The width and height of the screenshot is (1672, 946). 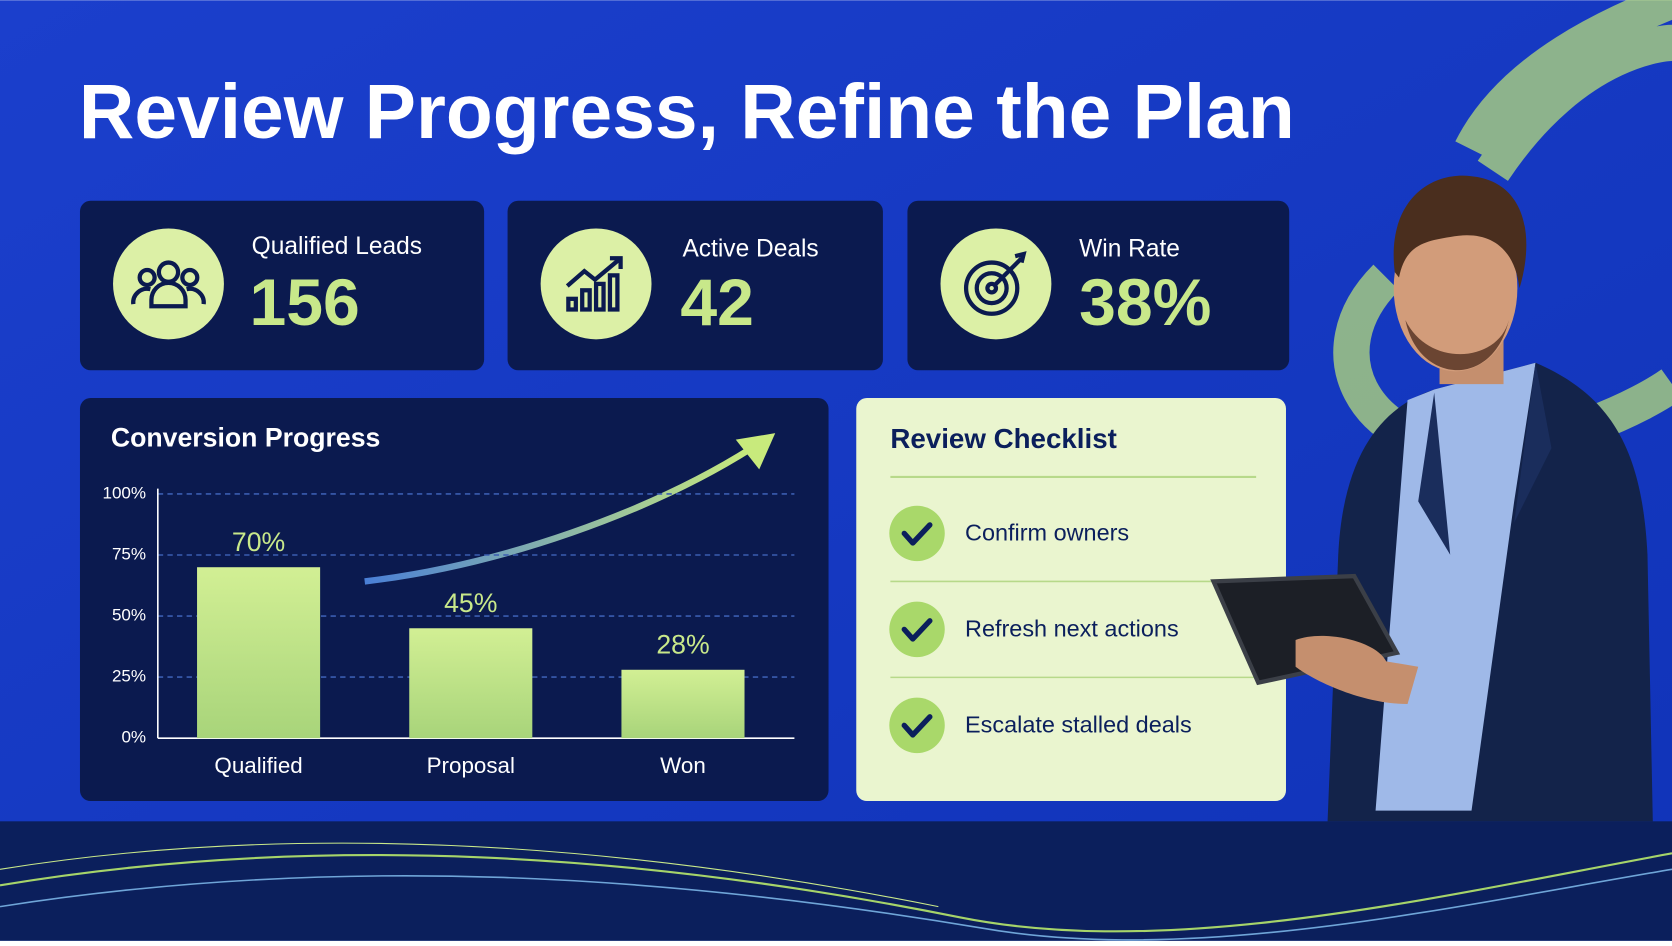 What do you see at coordinates (683, 765) in the screenshot?
I see `x-tick-label: Won` at bounding box center [683, 765].